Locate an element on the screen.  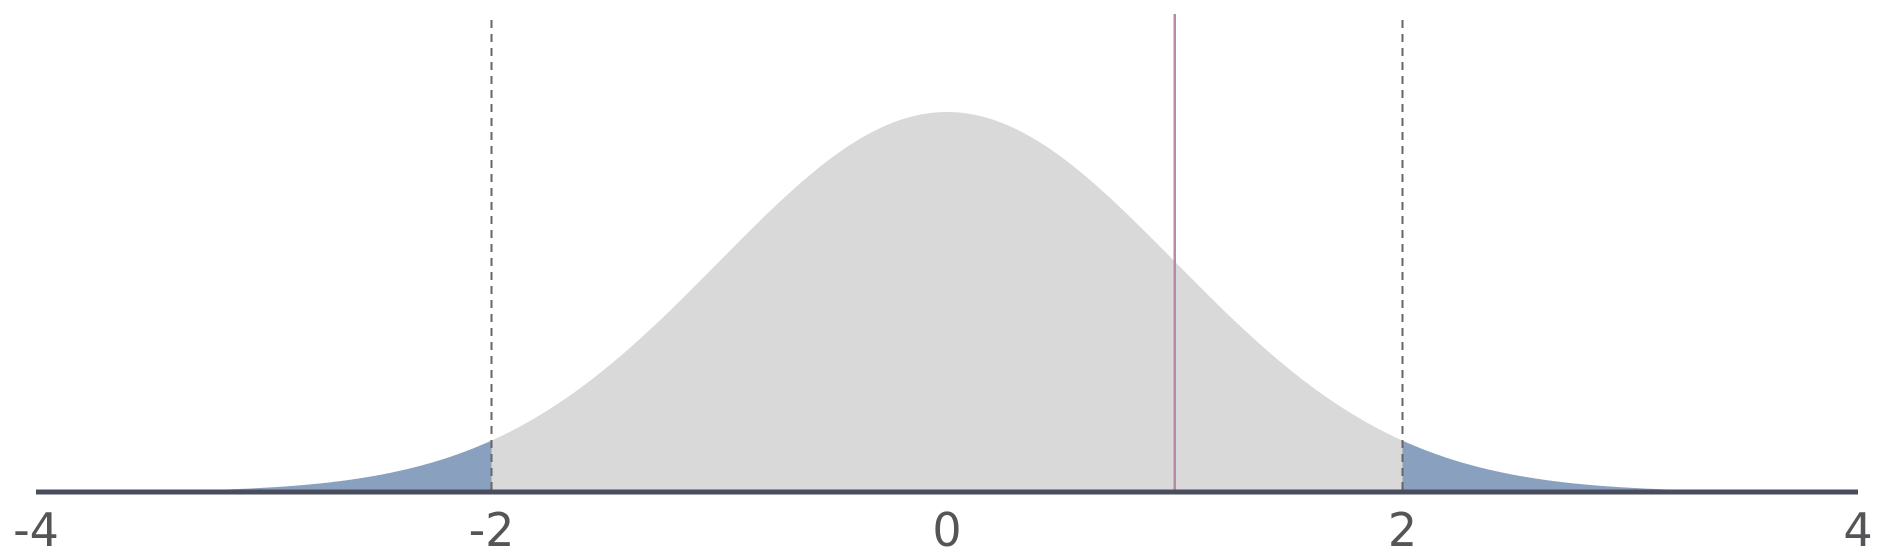
x-tick-label: 2 is located at coordinates (1402, 530).